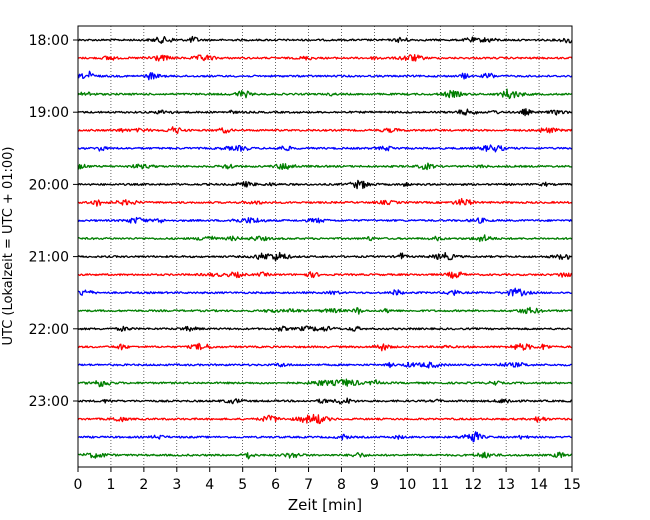 The height and width of the screenshot is (520, 650). Describe the element at coordinates (275, 485) in the screenshot. I see `x-tick-label: 6` at that location.